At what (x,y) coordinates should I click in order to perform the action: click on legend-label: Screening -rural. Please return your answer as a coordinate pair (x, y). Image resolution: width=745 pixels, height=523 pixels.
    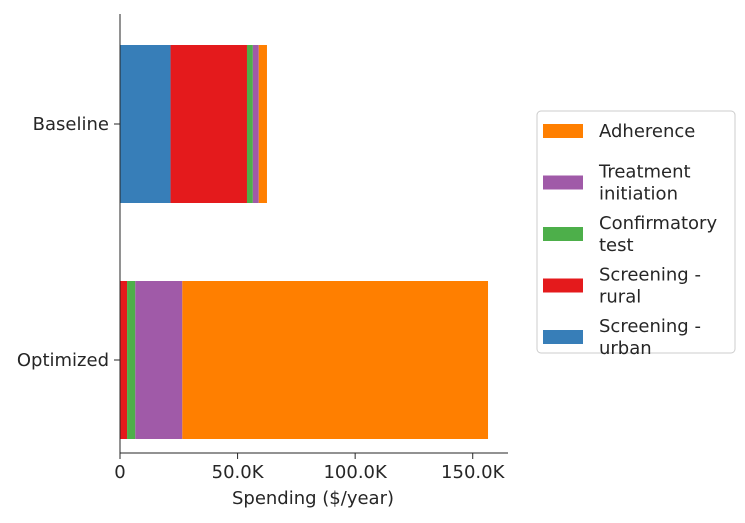
    Looking at the image, I should click on (650, 286).